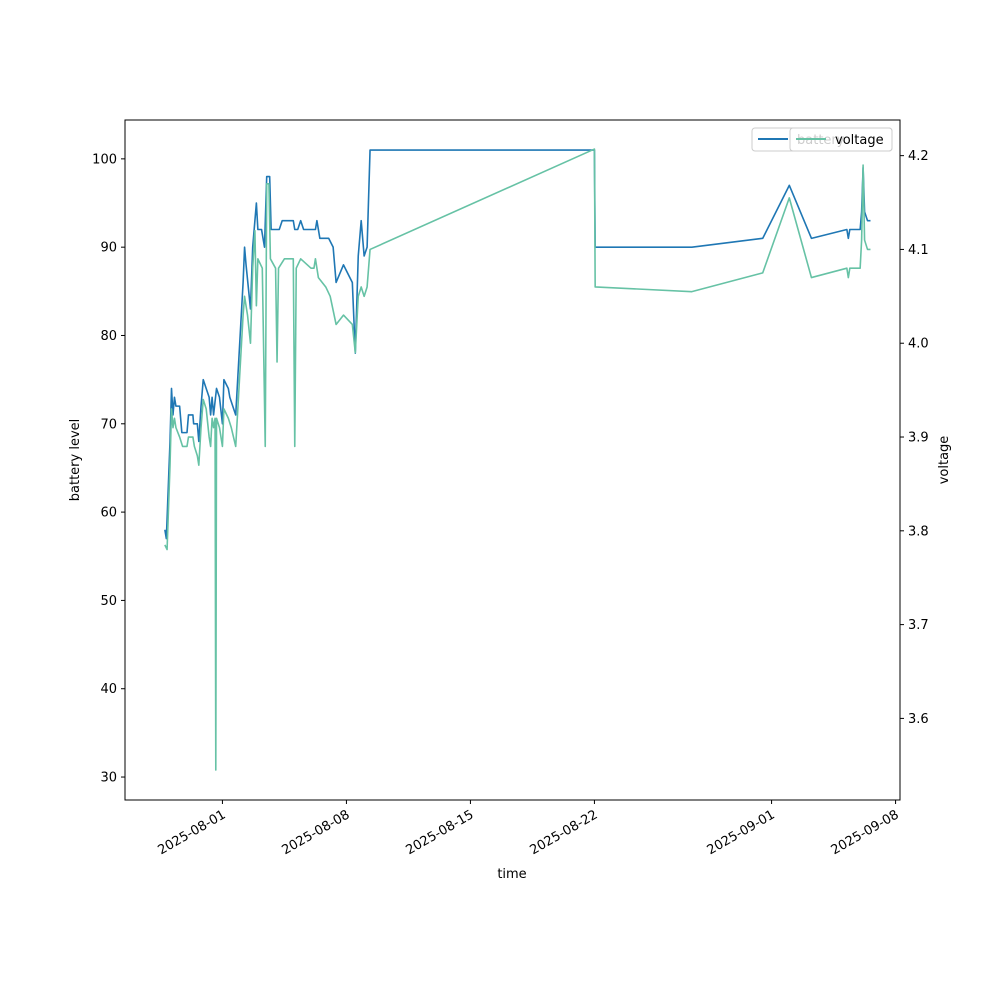 The width and height of the screenshot is (1000, 1000). Describe the element at coordinates (918, 438) in the screenshot. I see `y2-tick-label: 3.9` at that location.